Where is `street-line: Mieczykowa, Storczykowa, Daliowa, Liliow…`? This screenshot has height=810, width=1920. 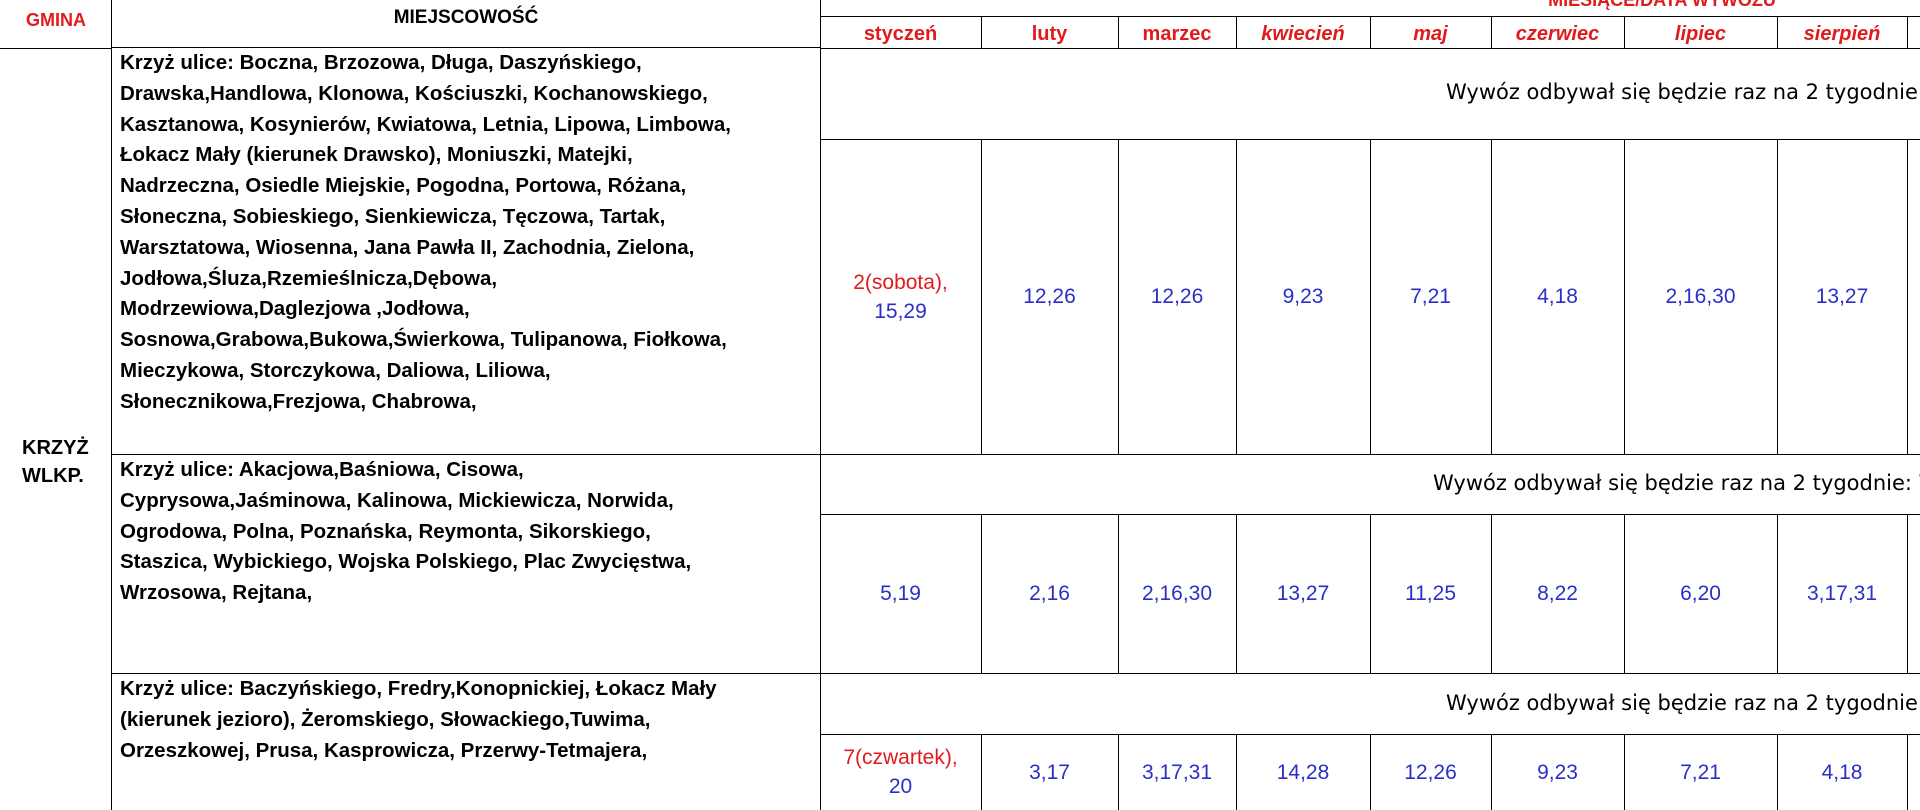 street-line: Mieczykowa, Storczykowa, Daliowa, Liliow… is located at coordinates (335, 370).